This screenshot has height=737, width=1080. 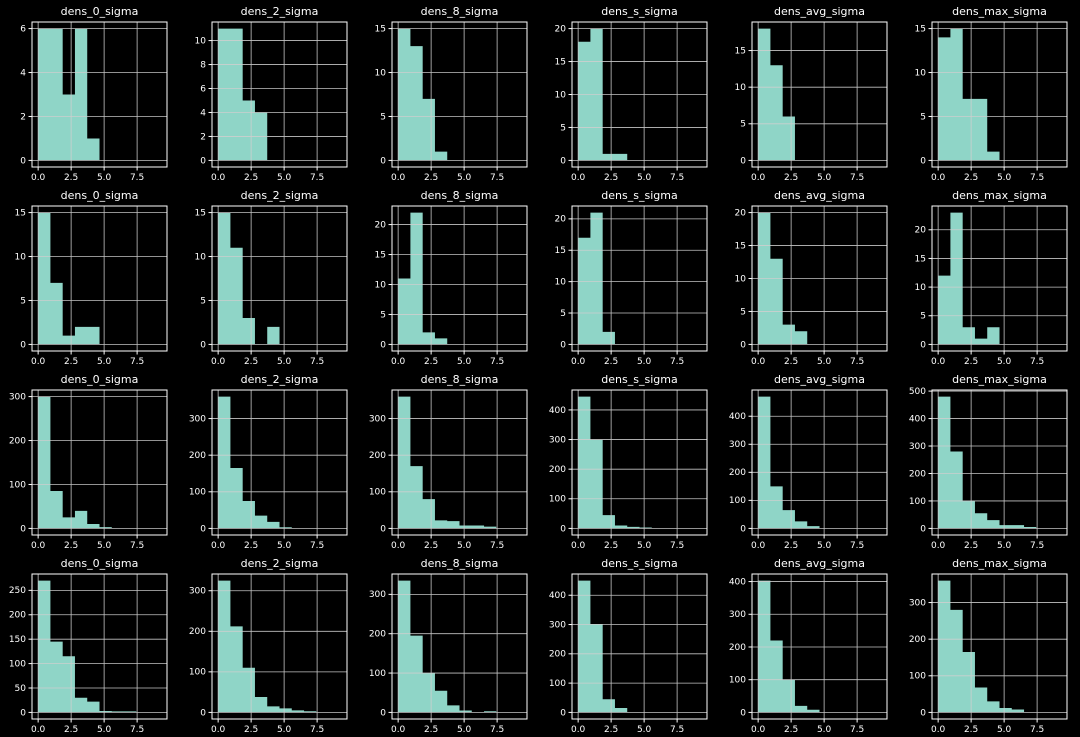 What do you see at coordinates (990, 92) in the screenshot?
I see `subplot-dens_max_sigma-row1: 0.0 2.5 5.0 7.5 0 5 10 15 dens_max_sigma` at bounding box center [990, 92].